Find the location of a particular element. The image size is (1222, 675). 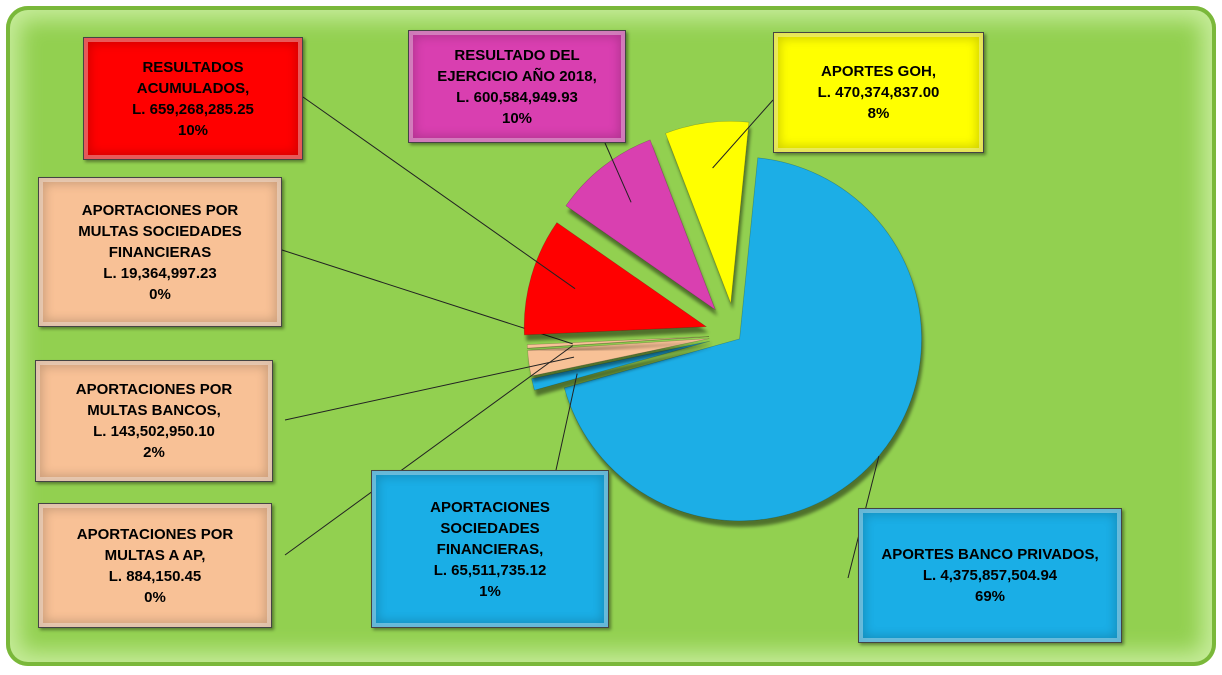

data-label-box: APORTES GOH, L. 470,374,837.00 8% is located at coordinates (878, 92).